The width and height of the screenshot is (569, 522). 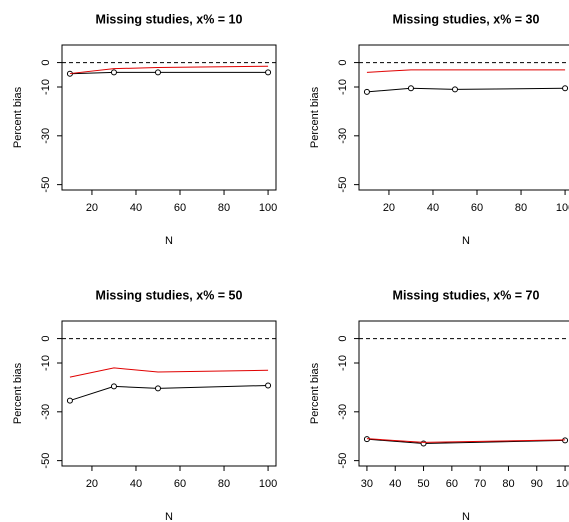 What do you see at coordinates (367, 484) in the screenshot?
I see `x-tick-label: 30` at bounding box center [367, 484].